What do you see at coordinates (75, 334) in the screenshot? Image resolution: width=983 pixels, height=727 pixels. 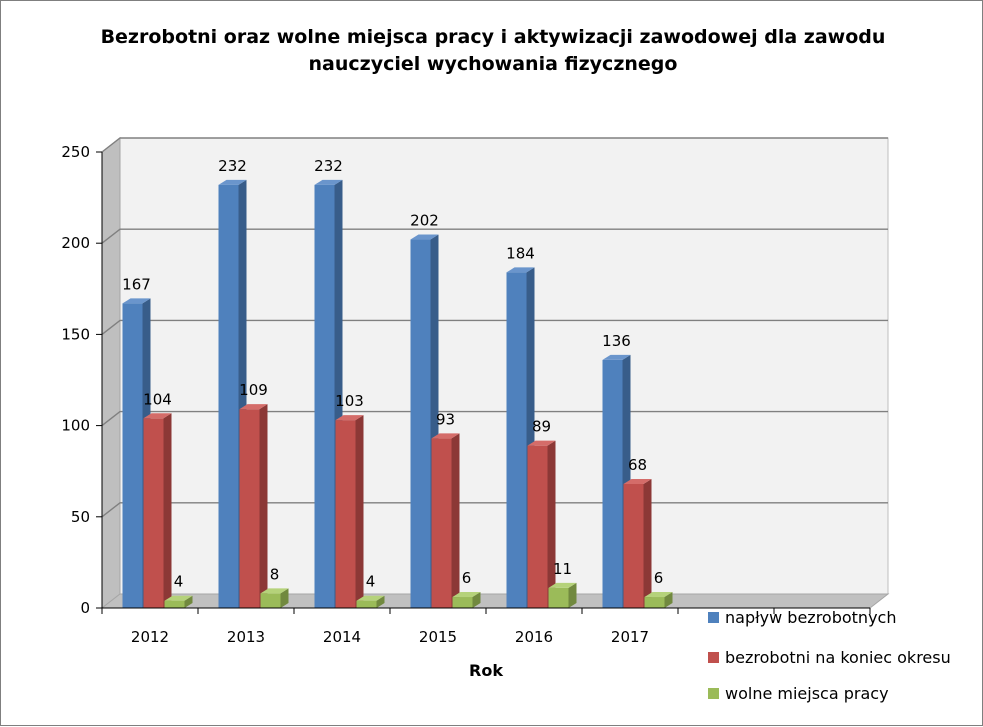 I see `y-tick-label: 150` at bounding box center [75, 334].